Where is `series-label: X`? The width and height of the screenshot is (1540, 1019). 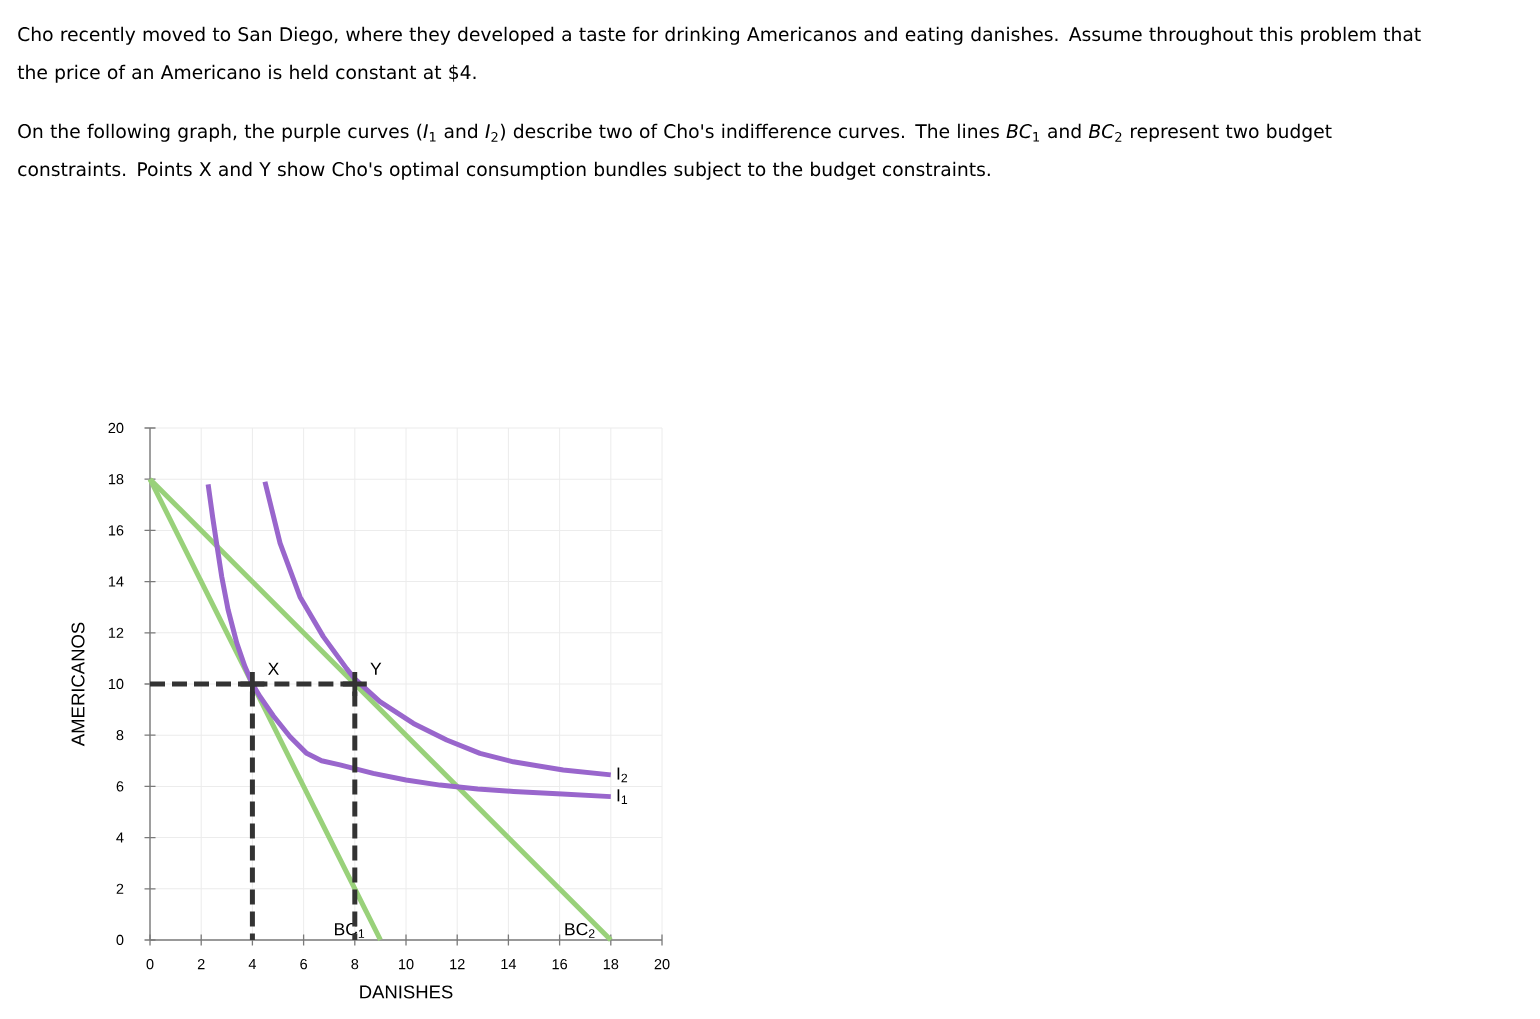 series-label: X is located at coordinates (273, 668).